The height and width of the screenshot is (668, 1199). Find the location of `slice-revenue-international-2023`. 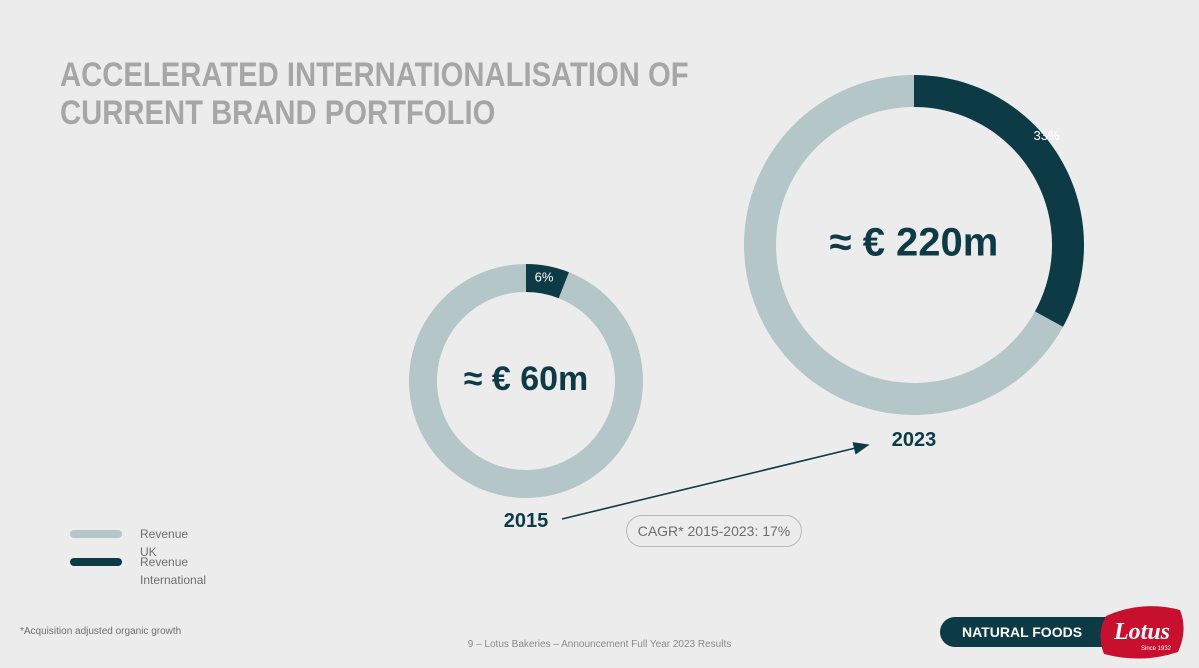

slice-revenue-international-2023 is located at coordinates (999, 201).